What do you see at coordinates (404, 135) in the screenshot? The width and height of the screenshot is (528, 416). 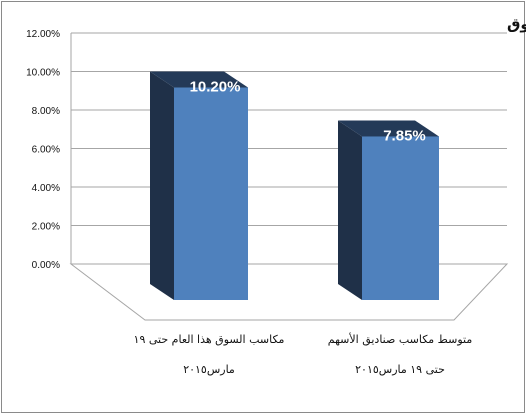 I see `data-label: 7.85%` at bounding box center [404, 135].